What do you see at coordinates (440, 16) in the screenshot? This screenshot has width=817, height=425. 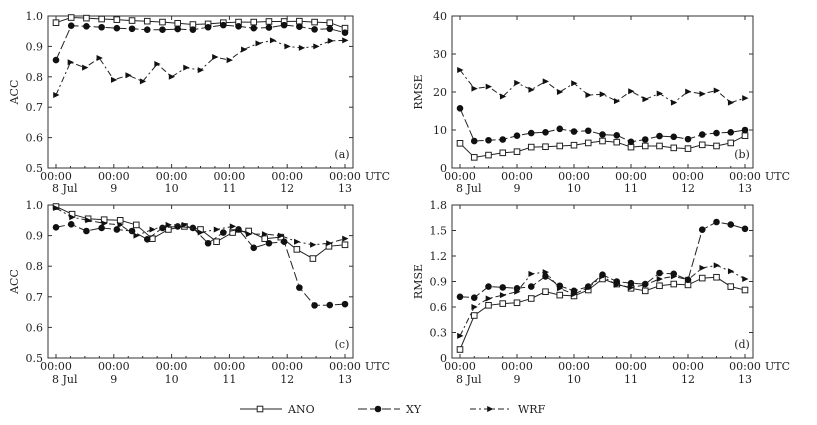 I see `y-tick-label: 40` at bounding box center [440, 16].